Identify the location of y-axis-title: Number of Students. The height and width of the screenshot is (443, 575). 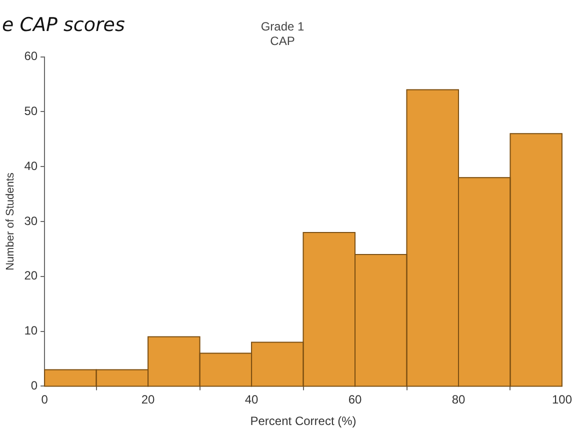
(10, 221).